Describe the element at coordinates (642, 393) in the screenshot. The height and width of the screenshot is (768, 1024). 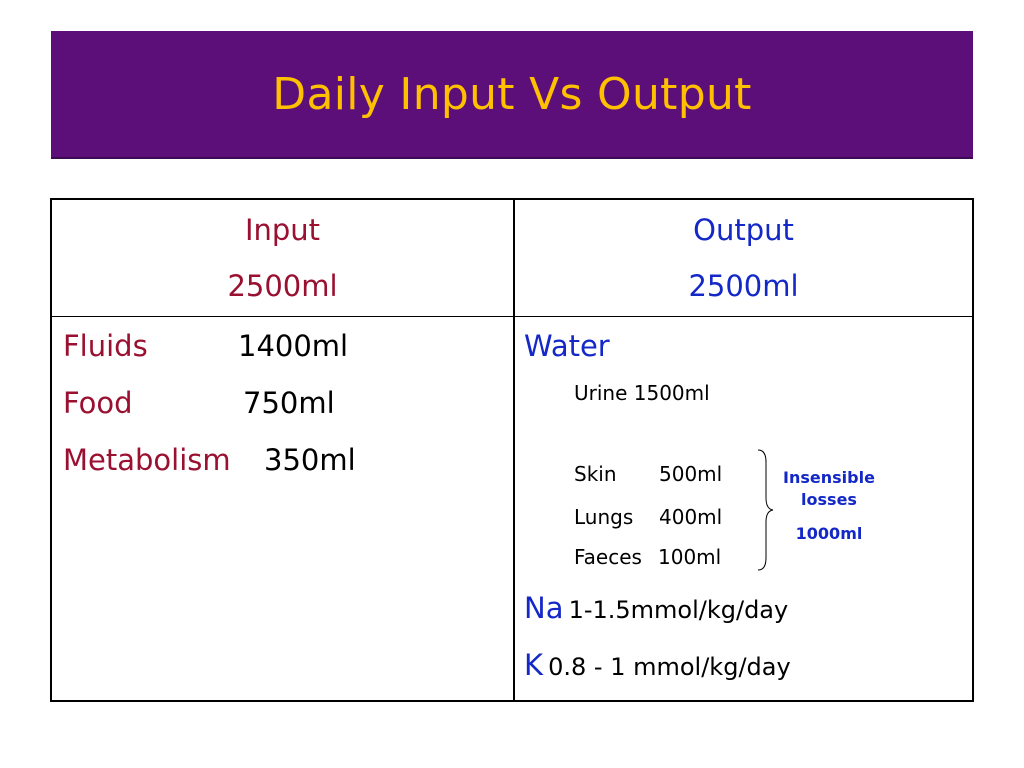
I see `urine-line: Urine 1500ml` at that location.